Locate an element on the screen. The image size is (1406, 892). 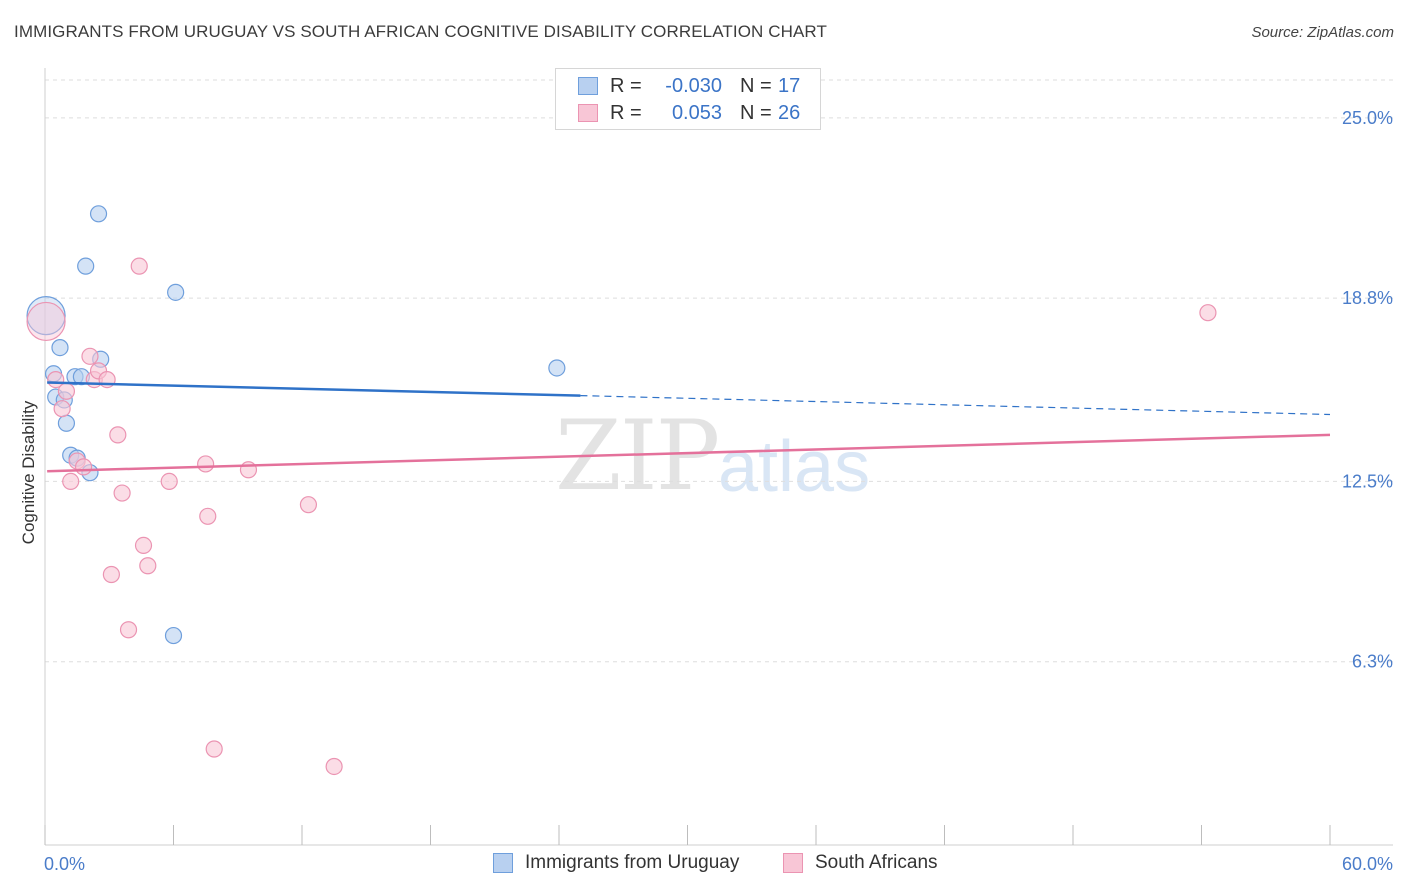
y-tick-label: 18.8% is located at coordinates (1367, 298).